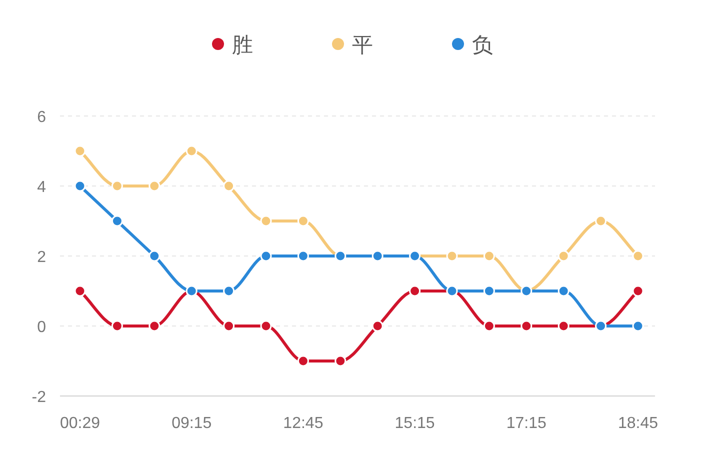 The height and width of the screenshot is (470, 720). What do you see at coordinates (39, 397) in the screenshot?
I see `y-tick-label: -2` at bounding box center [39, 397].